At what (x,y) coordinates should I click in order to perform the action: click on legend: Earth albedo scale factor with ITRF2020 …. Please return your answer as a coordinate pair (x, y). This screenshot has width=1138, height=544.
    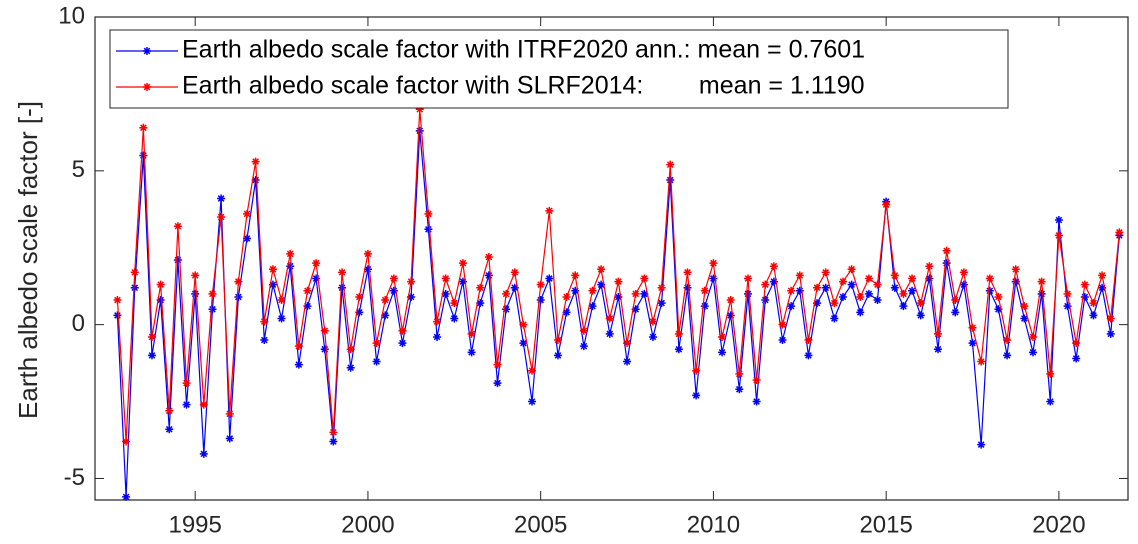
    Looking at the image, I should click on (559, 69).